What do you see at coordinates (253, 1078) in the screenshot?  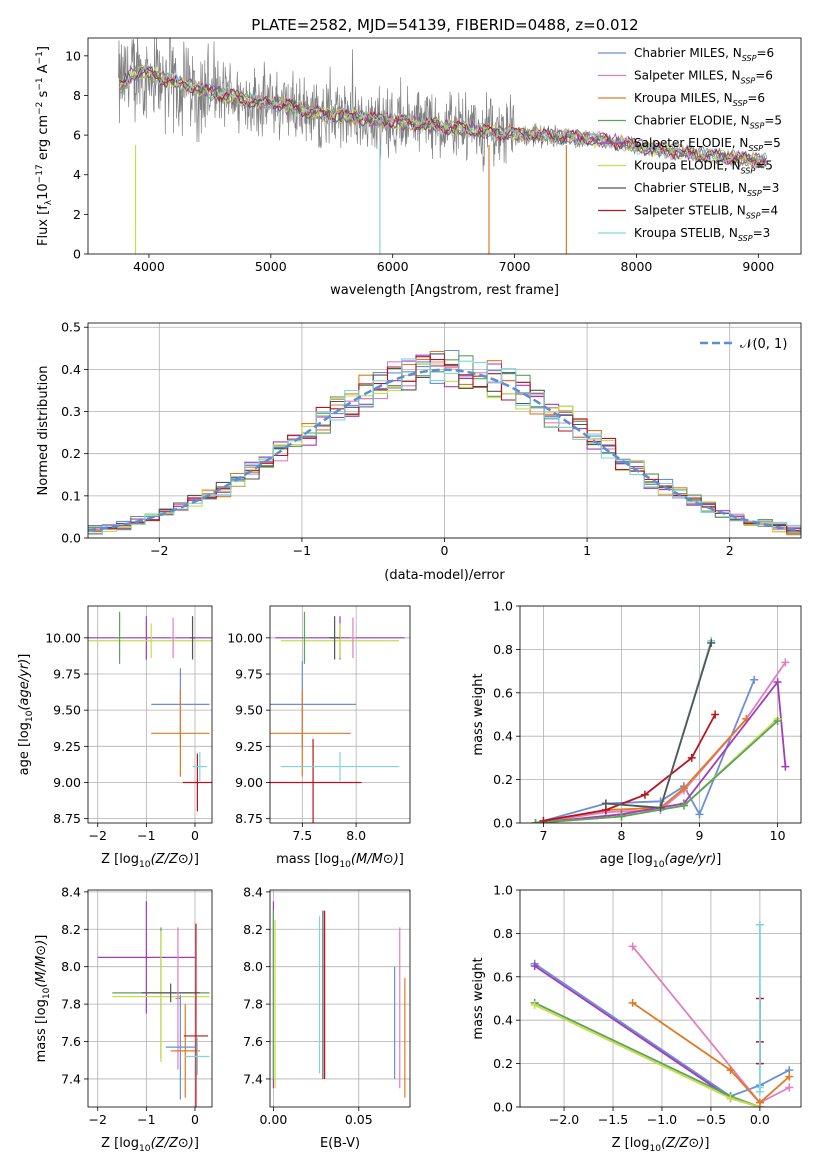 I see `y-tick-label: 7.4` at bounding box center [253, 1078].